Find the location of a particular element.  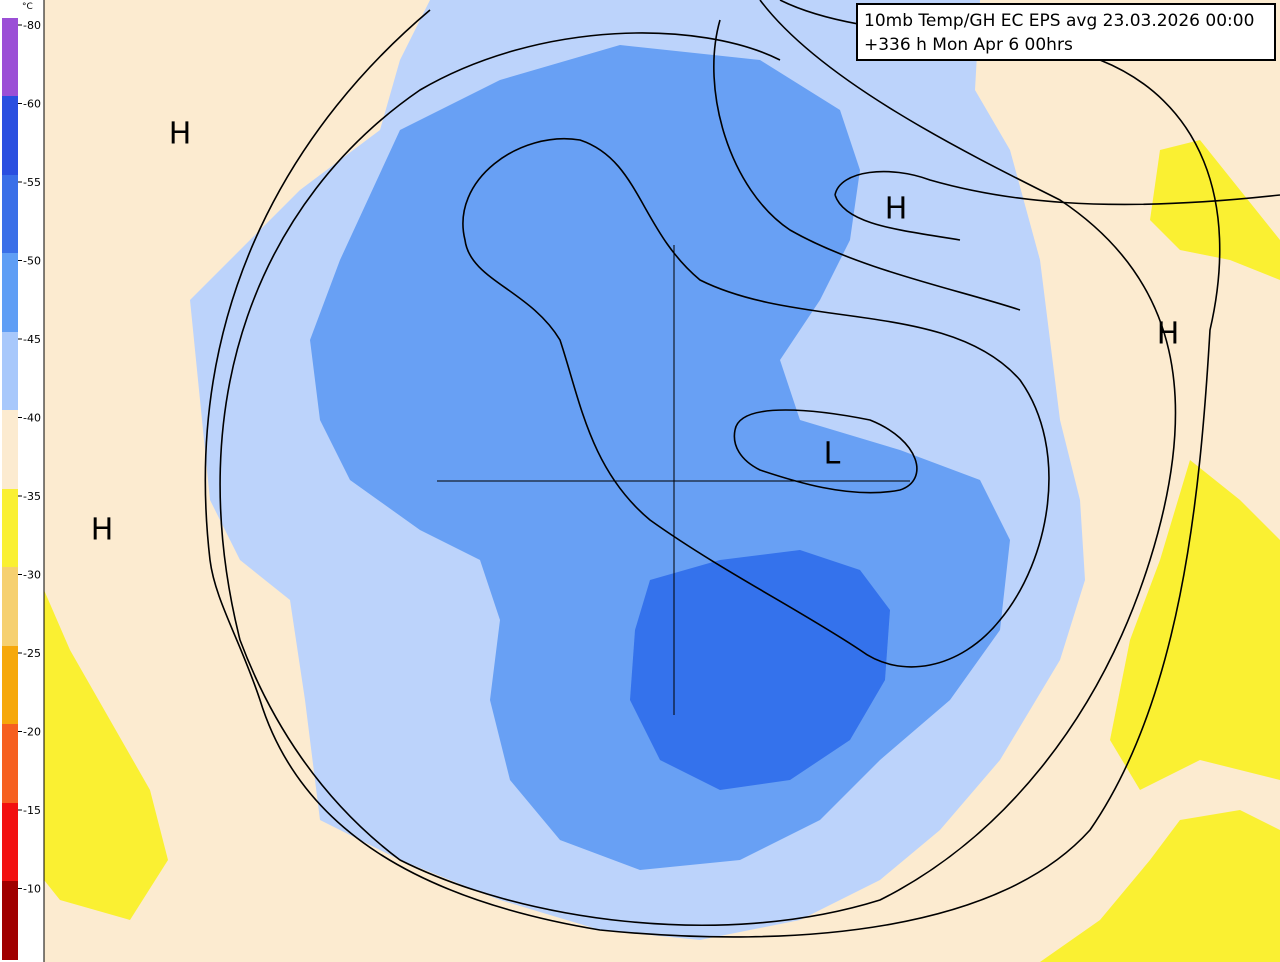

legend-label: -35 is located at coordinates (32, 496).